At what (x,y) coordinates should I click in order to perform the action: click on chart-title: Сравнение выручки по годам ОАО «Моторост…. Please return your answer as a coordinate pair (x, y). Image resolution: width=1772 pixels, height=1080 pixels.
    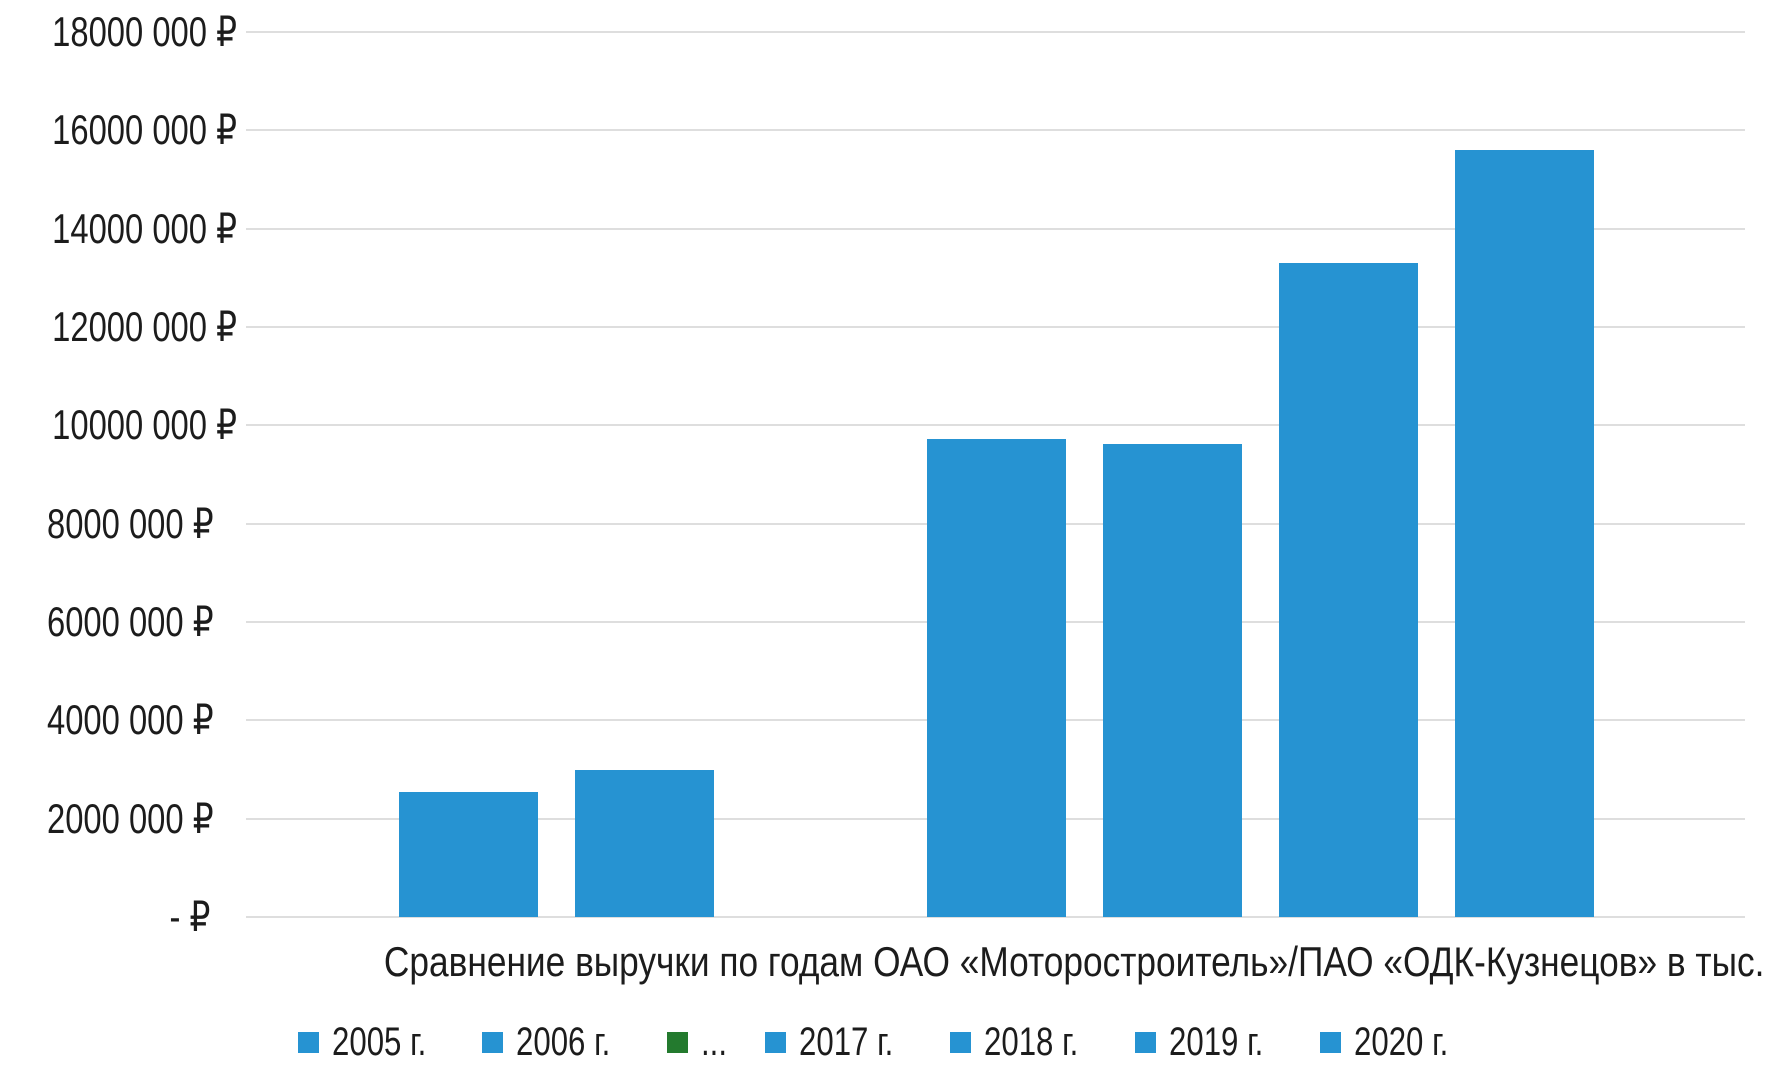
    Looking at the image, I should click on (1009, 962).